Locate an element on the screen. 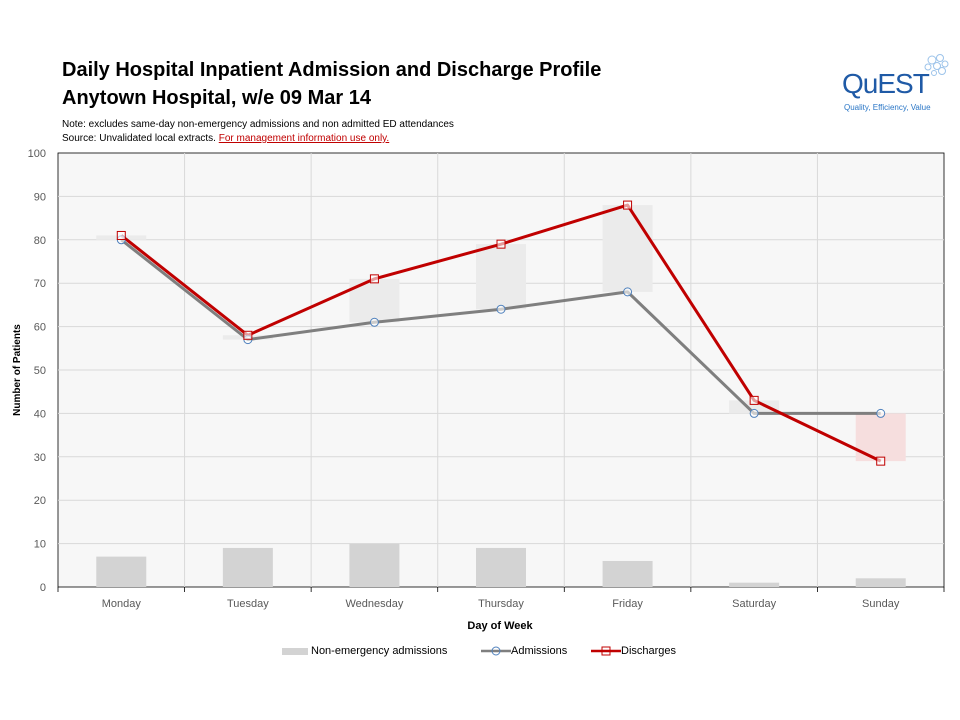 The width and height of the screenshot is (960, 720). x-tick-label: Sunday is located at coordinates (881, 604).